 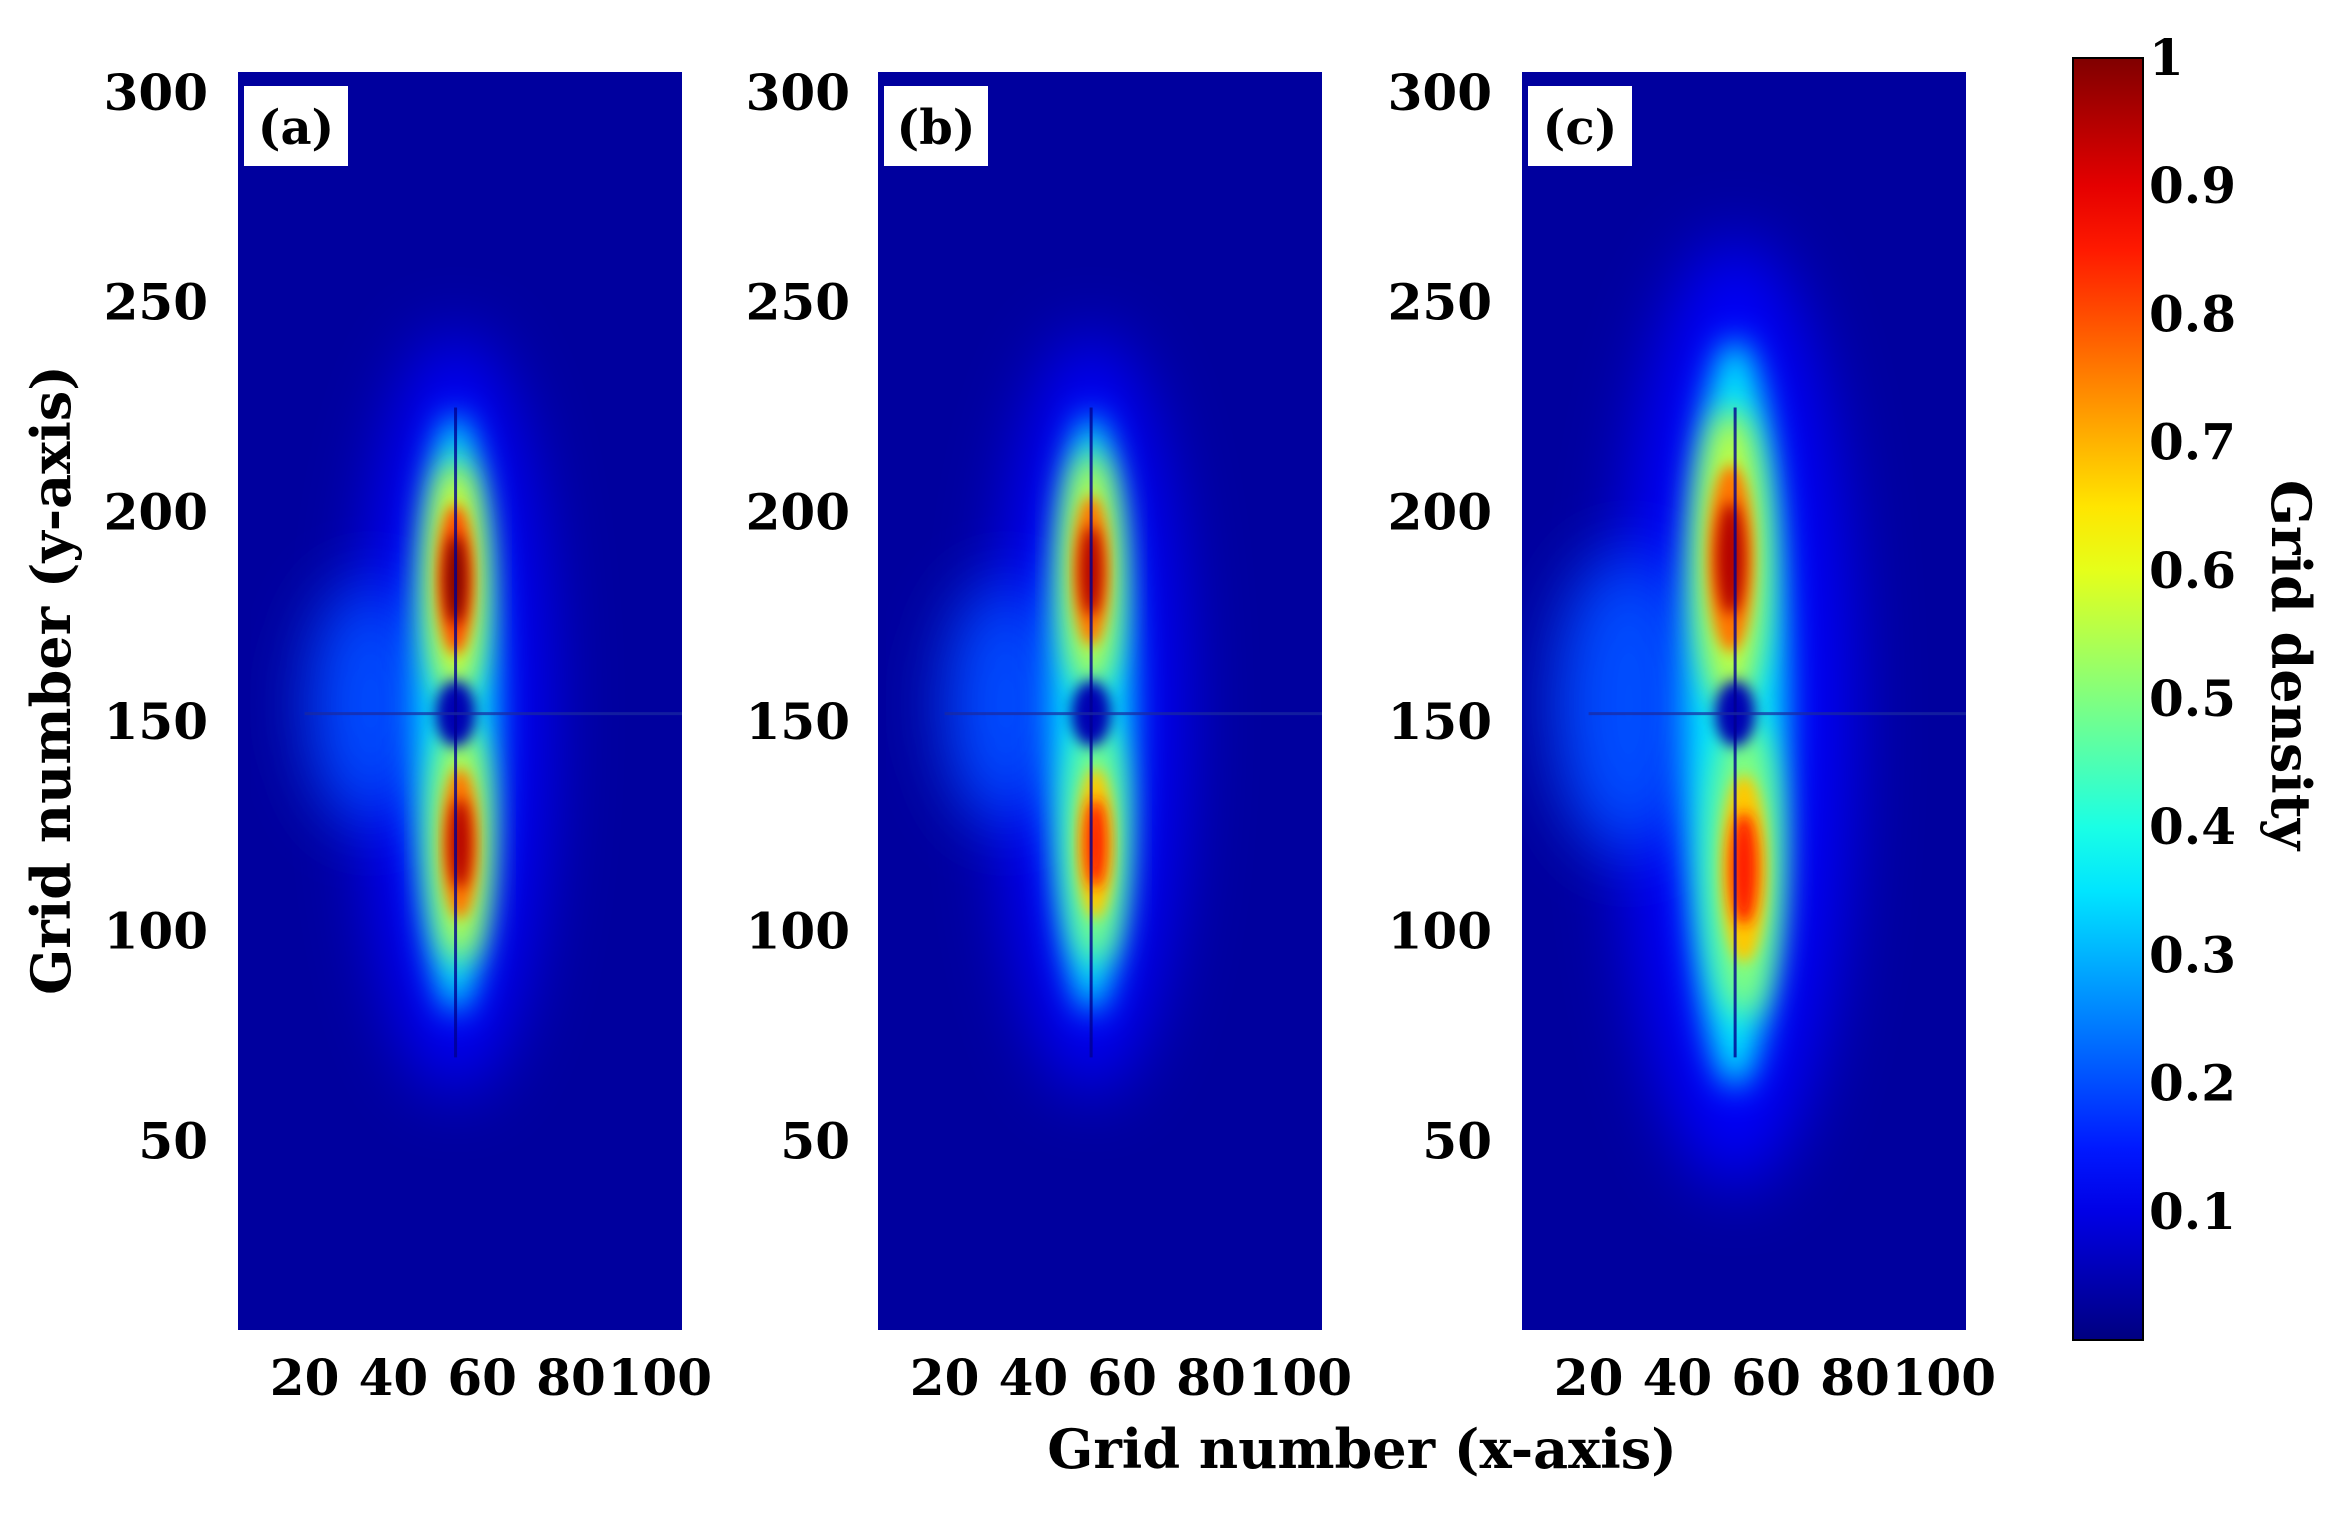 I want to click on panel-label: (c), so click(x=1580, y=126).